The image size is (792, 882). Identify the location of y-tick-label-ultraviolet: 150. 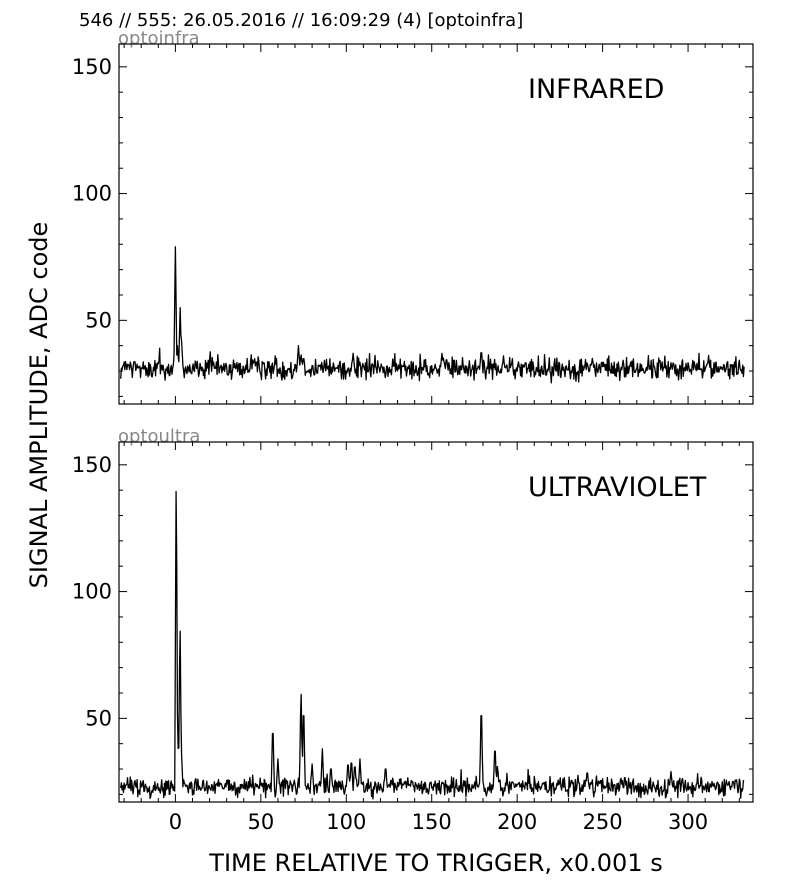
(92, 465).